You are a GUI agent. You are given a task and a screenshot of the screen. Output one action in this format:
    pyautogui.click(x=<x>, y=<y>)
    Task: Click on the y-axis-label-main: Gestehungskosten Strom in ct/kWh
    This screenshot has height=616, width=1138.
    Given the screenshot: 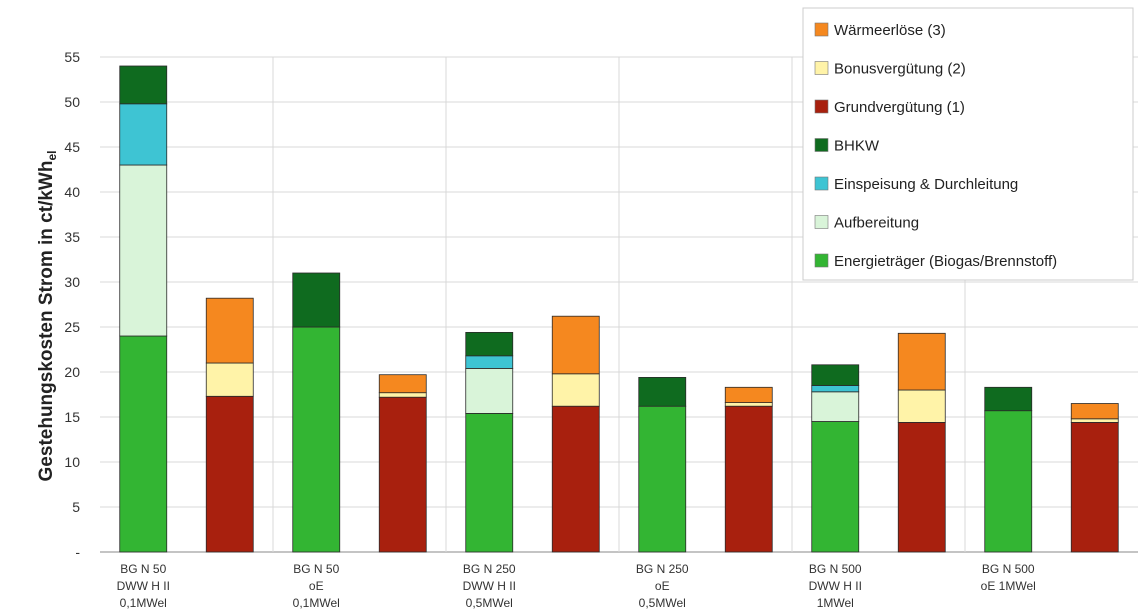 What is the action you would take?
    pyautogui.click(x=46, y=321)
    